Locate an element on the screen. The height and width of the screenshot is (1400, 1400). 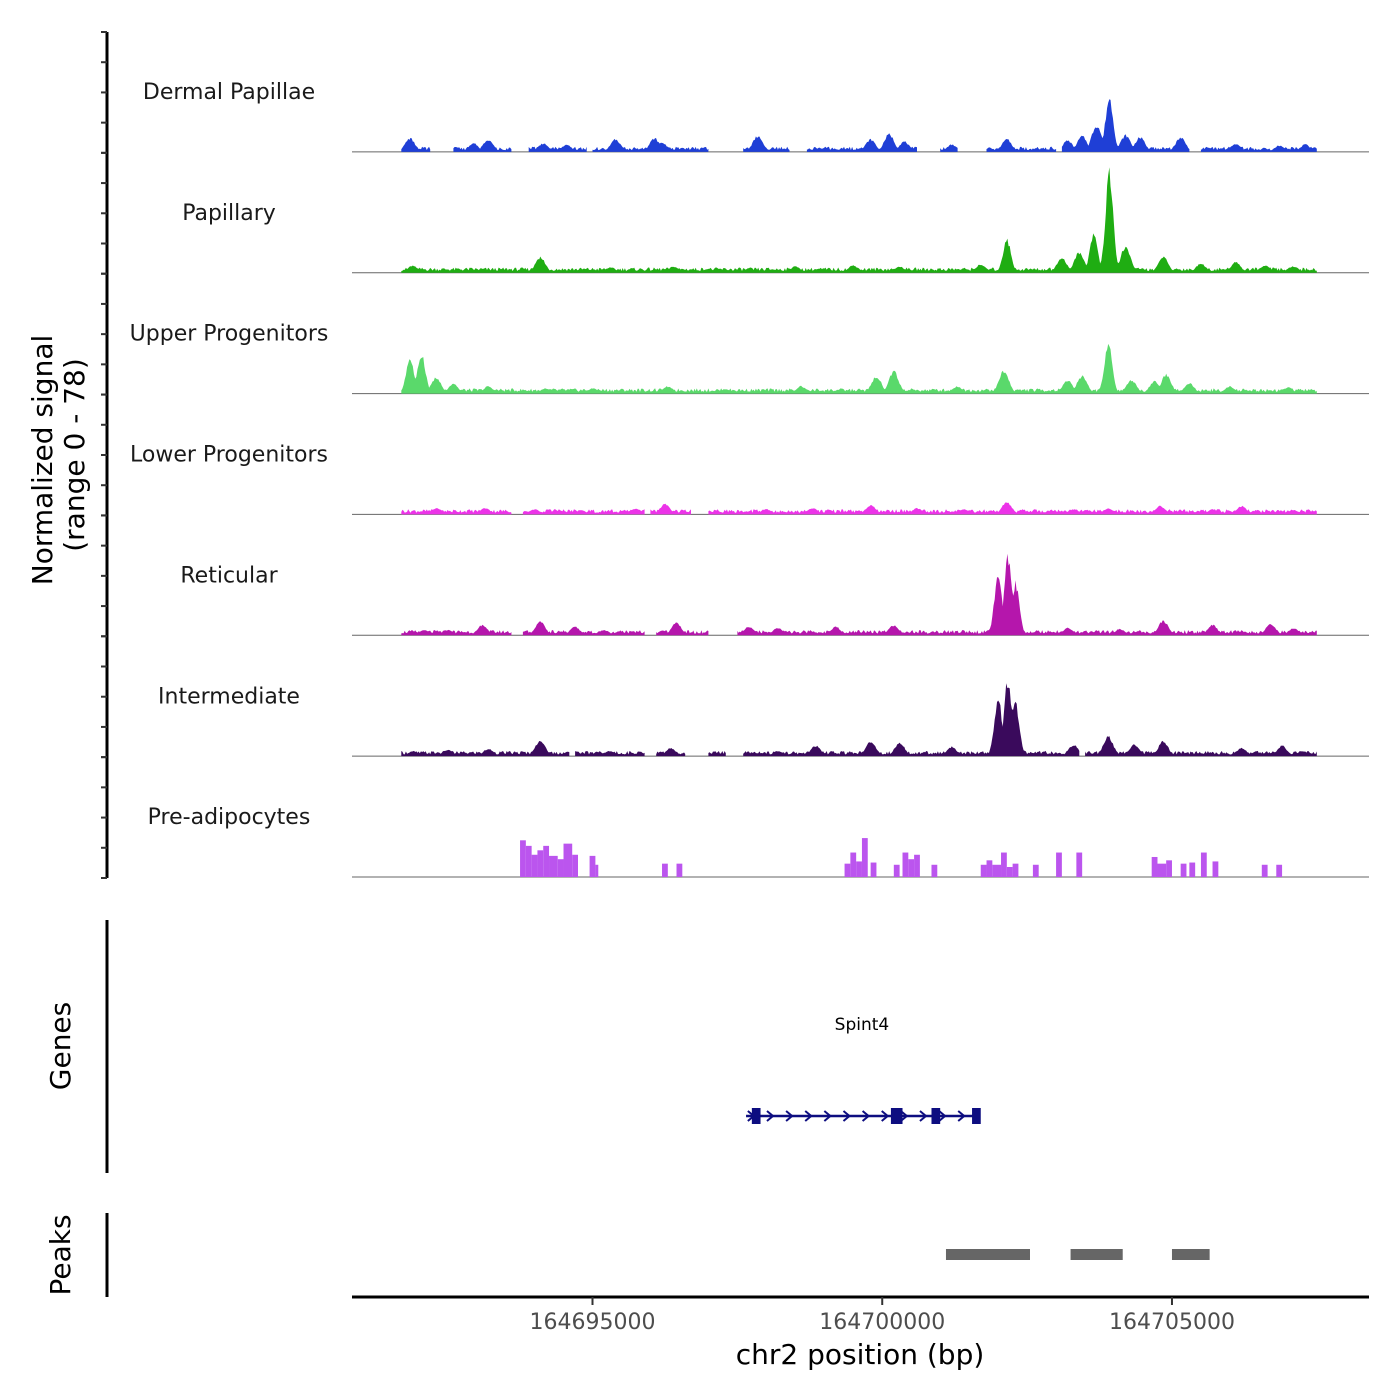
track-lower-progenitors: Lower Progenitors is located at coordinates (749, 479).